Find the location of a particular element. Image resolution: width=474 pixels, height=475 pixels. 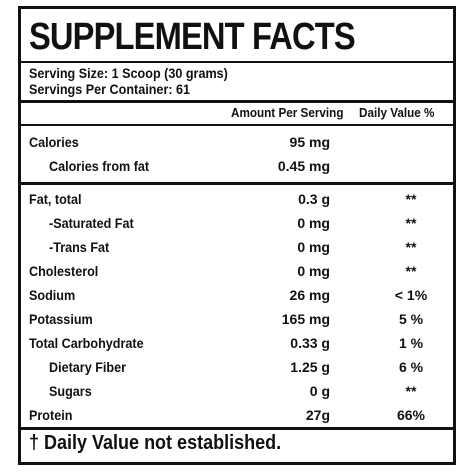

nutrient-row-potassium: Potassium 165 mg 5 % is located at coordinates (237, 319).